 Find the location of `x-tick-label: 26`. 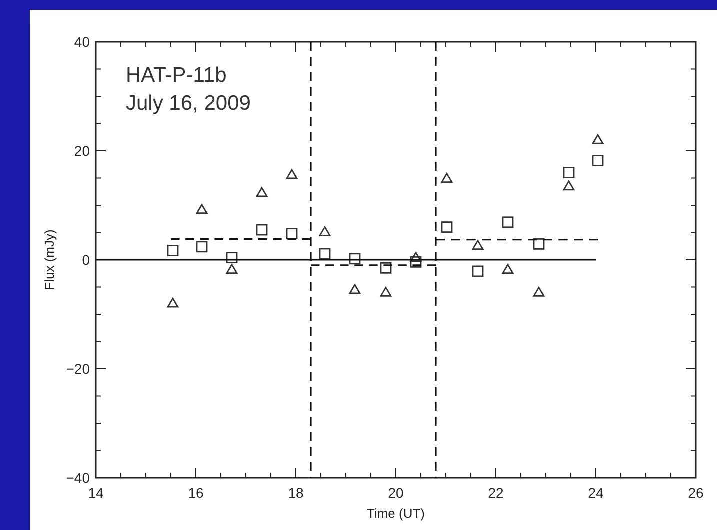

x-tick-label: 26 is located at coordinates (696, 493).